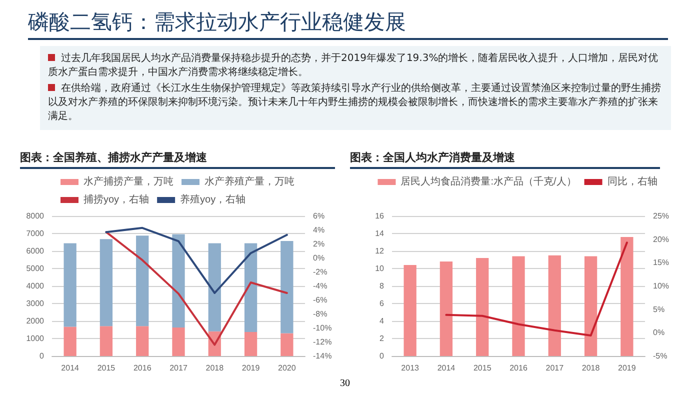 Image resolution: width=700 pixels, height=394 pixels. I want to click on y-tick-label: 1000, so click(35, 338).